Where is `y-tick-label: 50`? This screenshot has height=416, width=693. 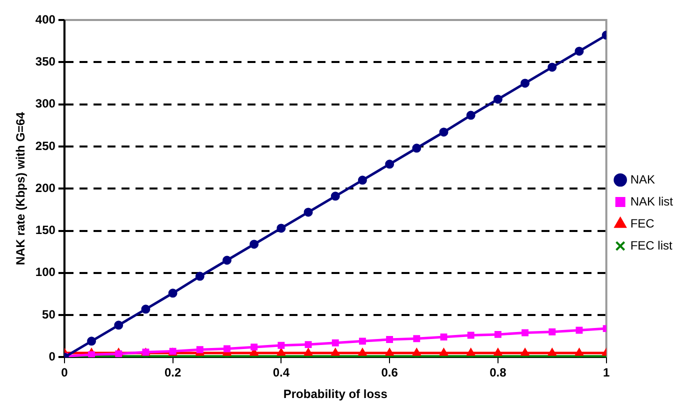 y-tick-label: 50 is located at coordinates (49, 314).